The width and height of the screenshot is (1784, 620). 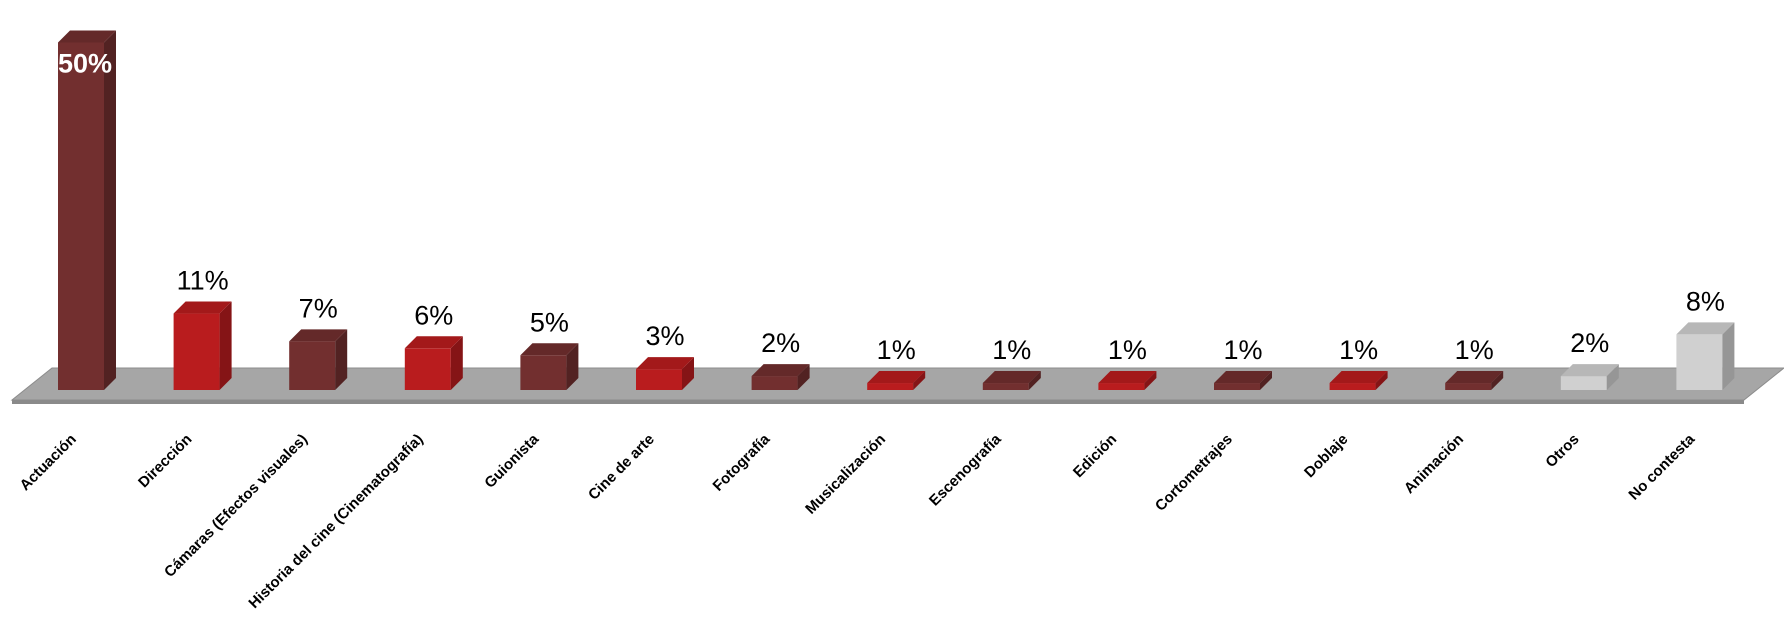 I want to click on bar-doblaje, so click(x=1358, y=380).